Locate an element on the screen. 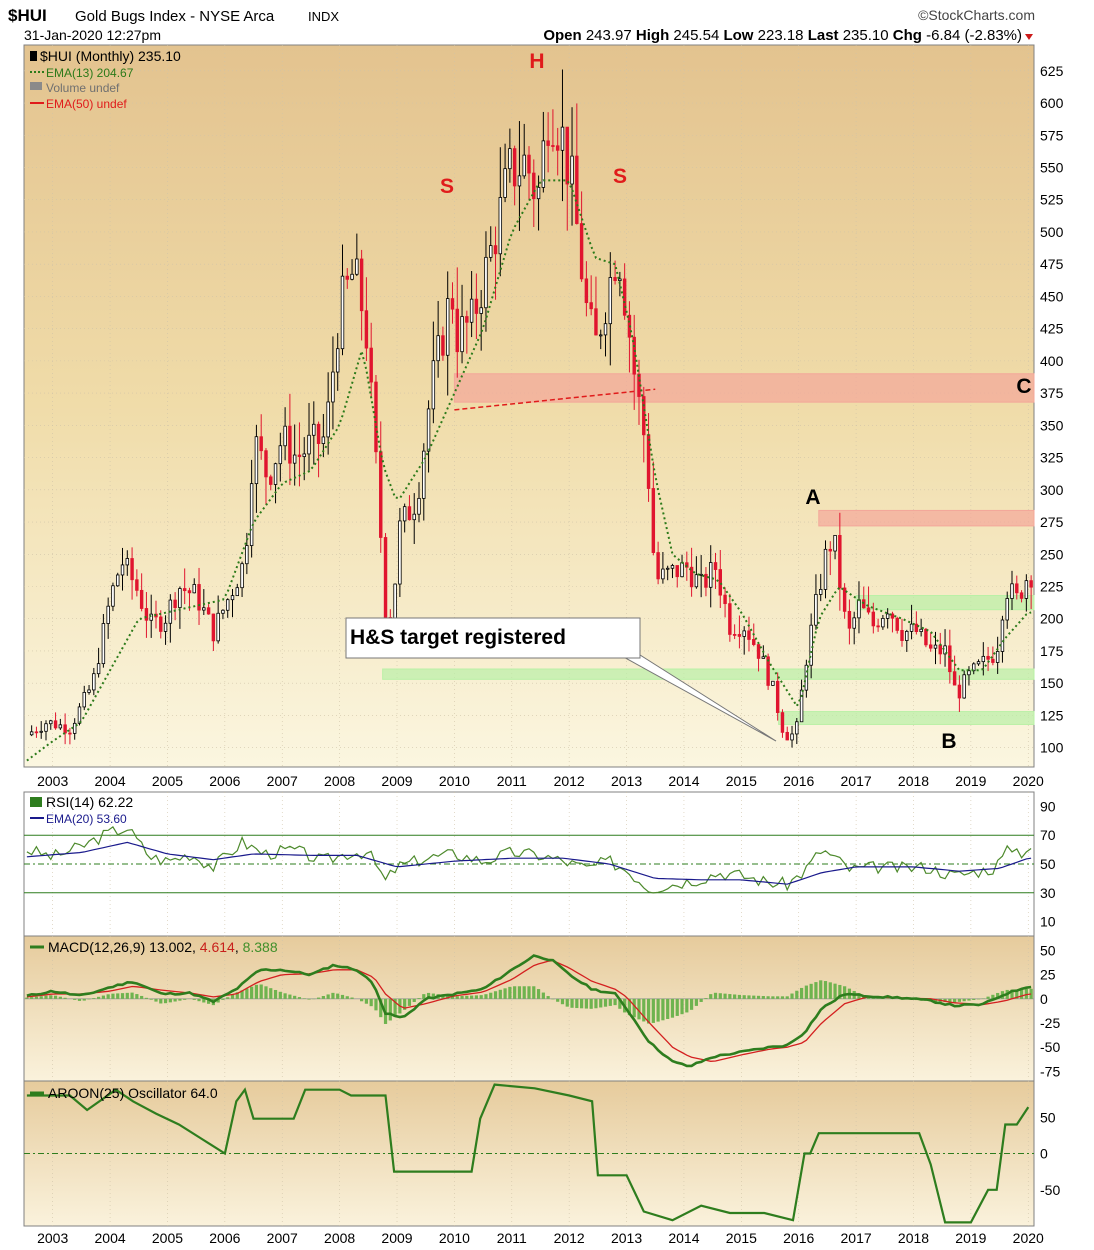 The image size is (1094, 1250). y-tick-label: 325 is located at coordinates (1052, 458).